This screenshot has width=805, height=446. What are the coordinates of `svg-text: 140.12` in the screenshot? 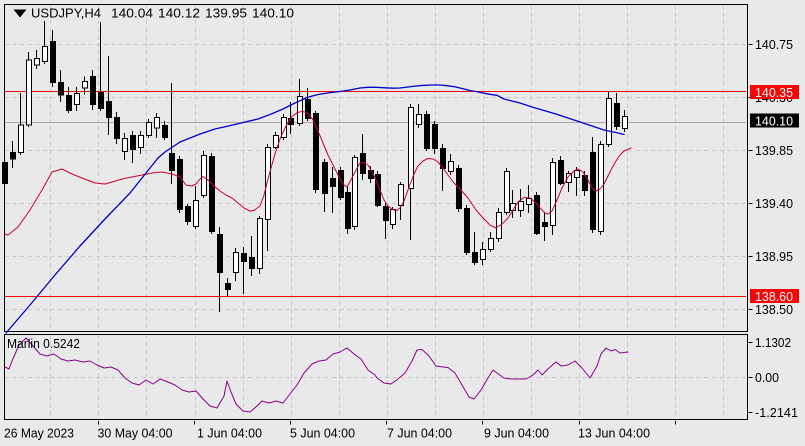 It's located at (179, 13).